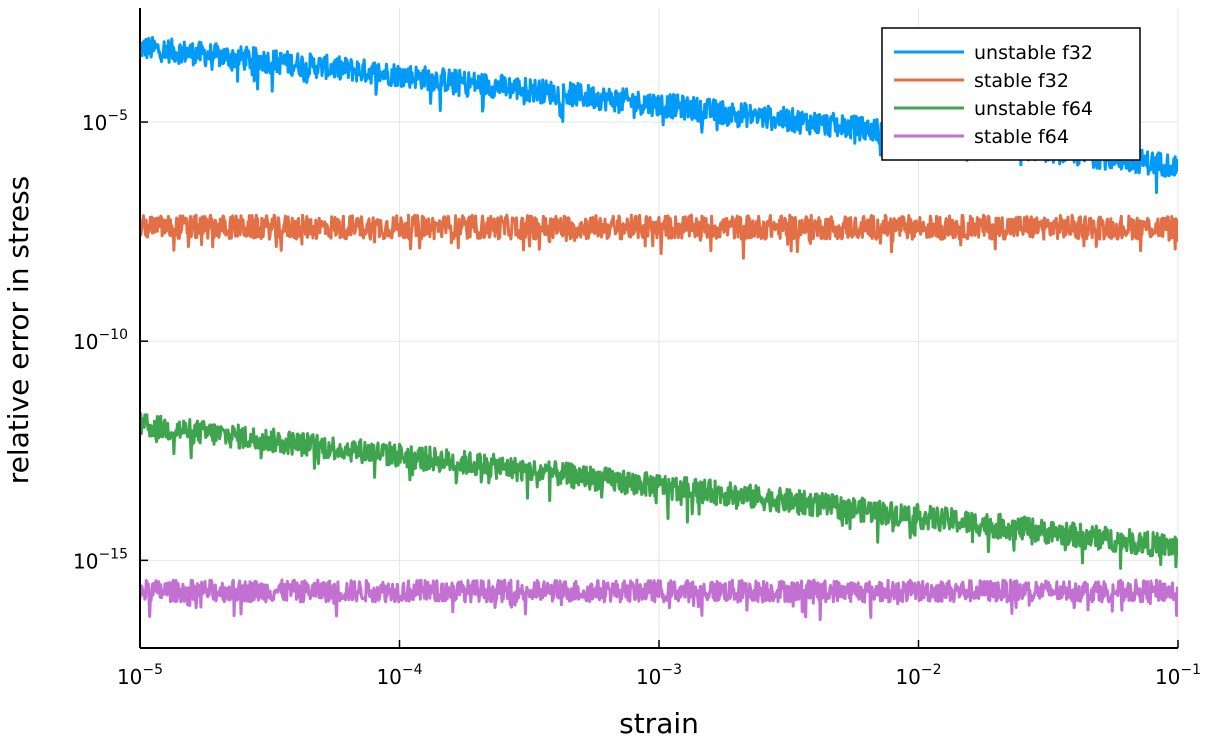 Image resolution: width=1212 pixels, height=745 pixels. What do you see at coordinates (918, 675) in the screenshot?
I see `x-tick-label-3: 10⁻²` at bounding box center [918, 675].